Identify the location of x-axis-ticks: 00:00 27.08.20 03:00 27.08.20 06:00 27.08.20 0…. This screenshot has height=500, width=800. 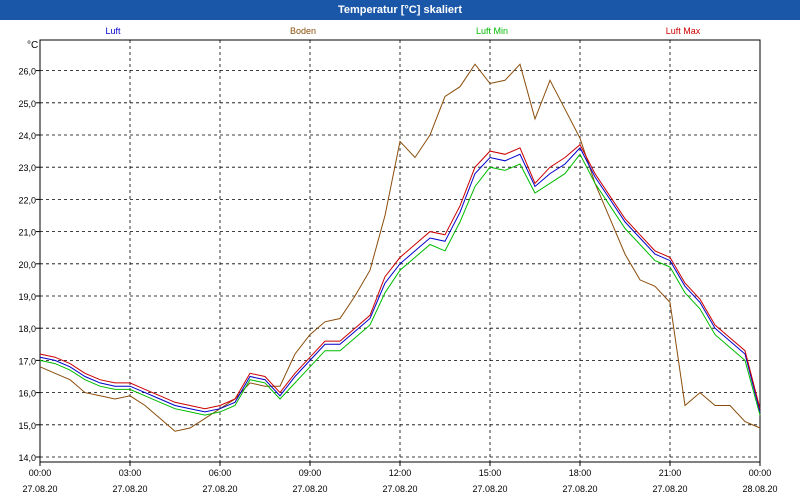
(400, 478).